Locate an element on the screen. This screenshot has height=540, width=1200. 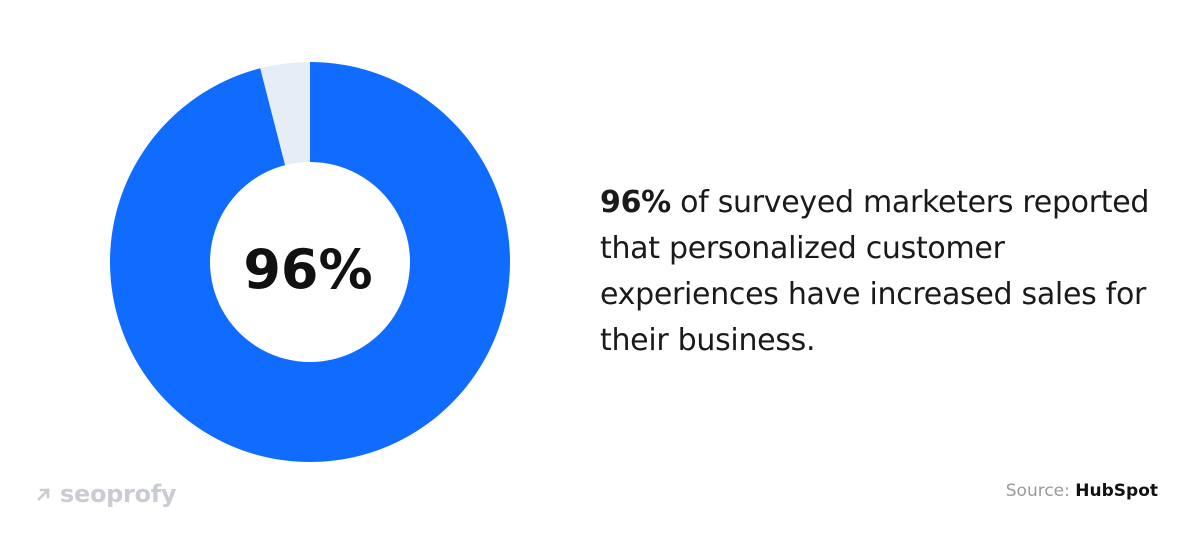
arrow-up-right-icon is located at coordinates (43, 494).